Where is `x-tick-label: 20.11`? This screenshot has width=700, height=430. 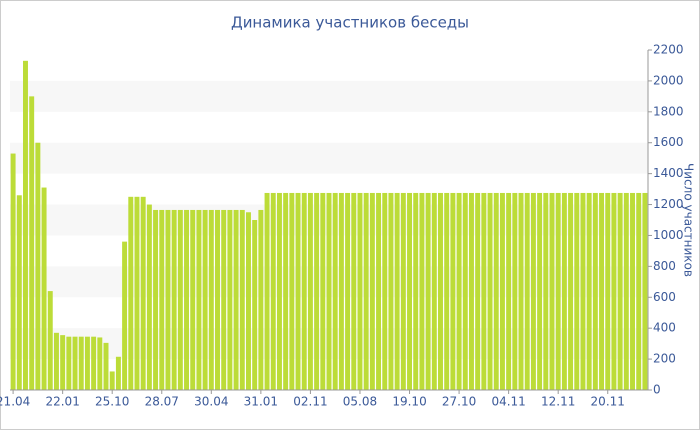
x-tick-label: 20.11 is located at coordinates (608, 402).